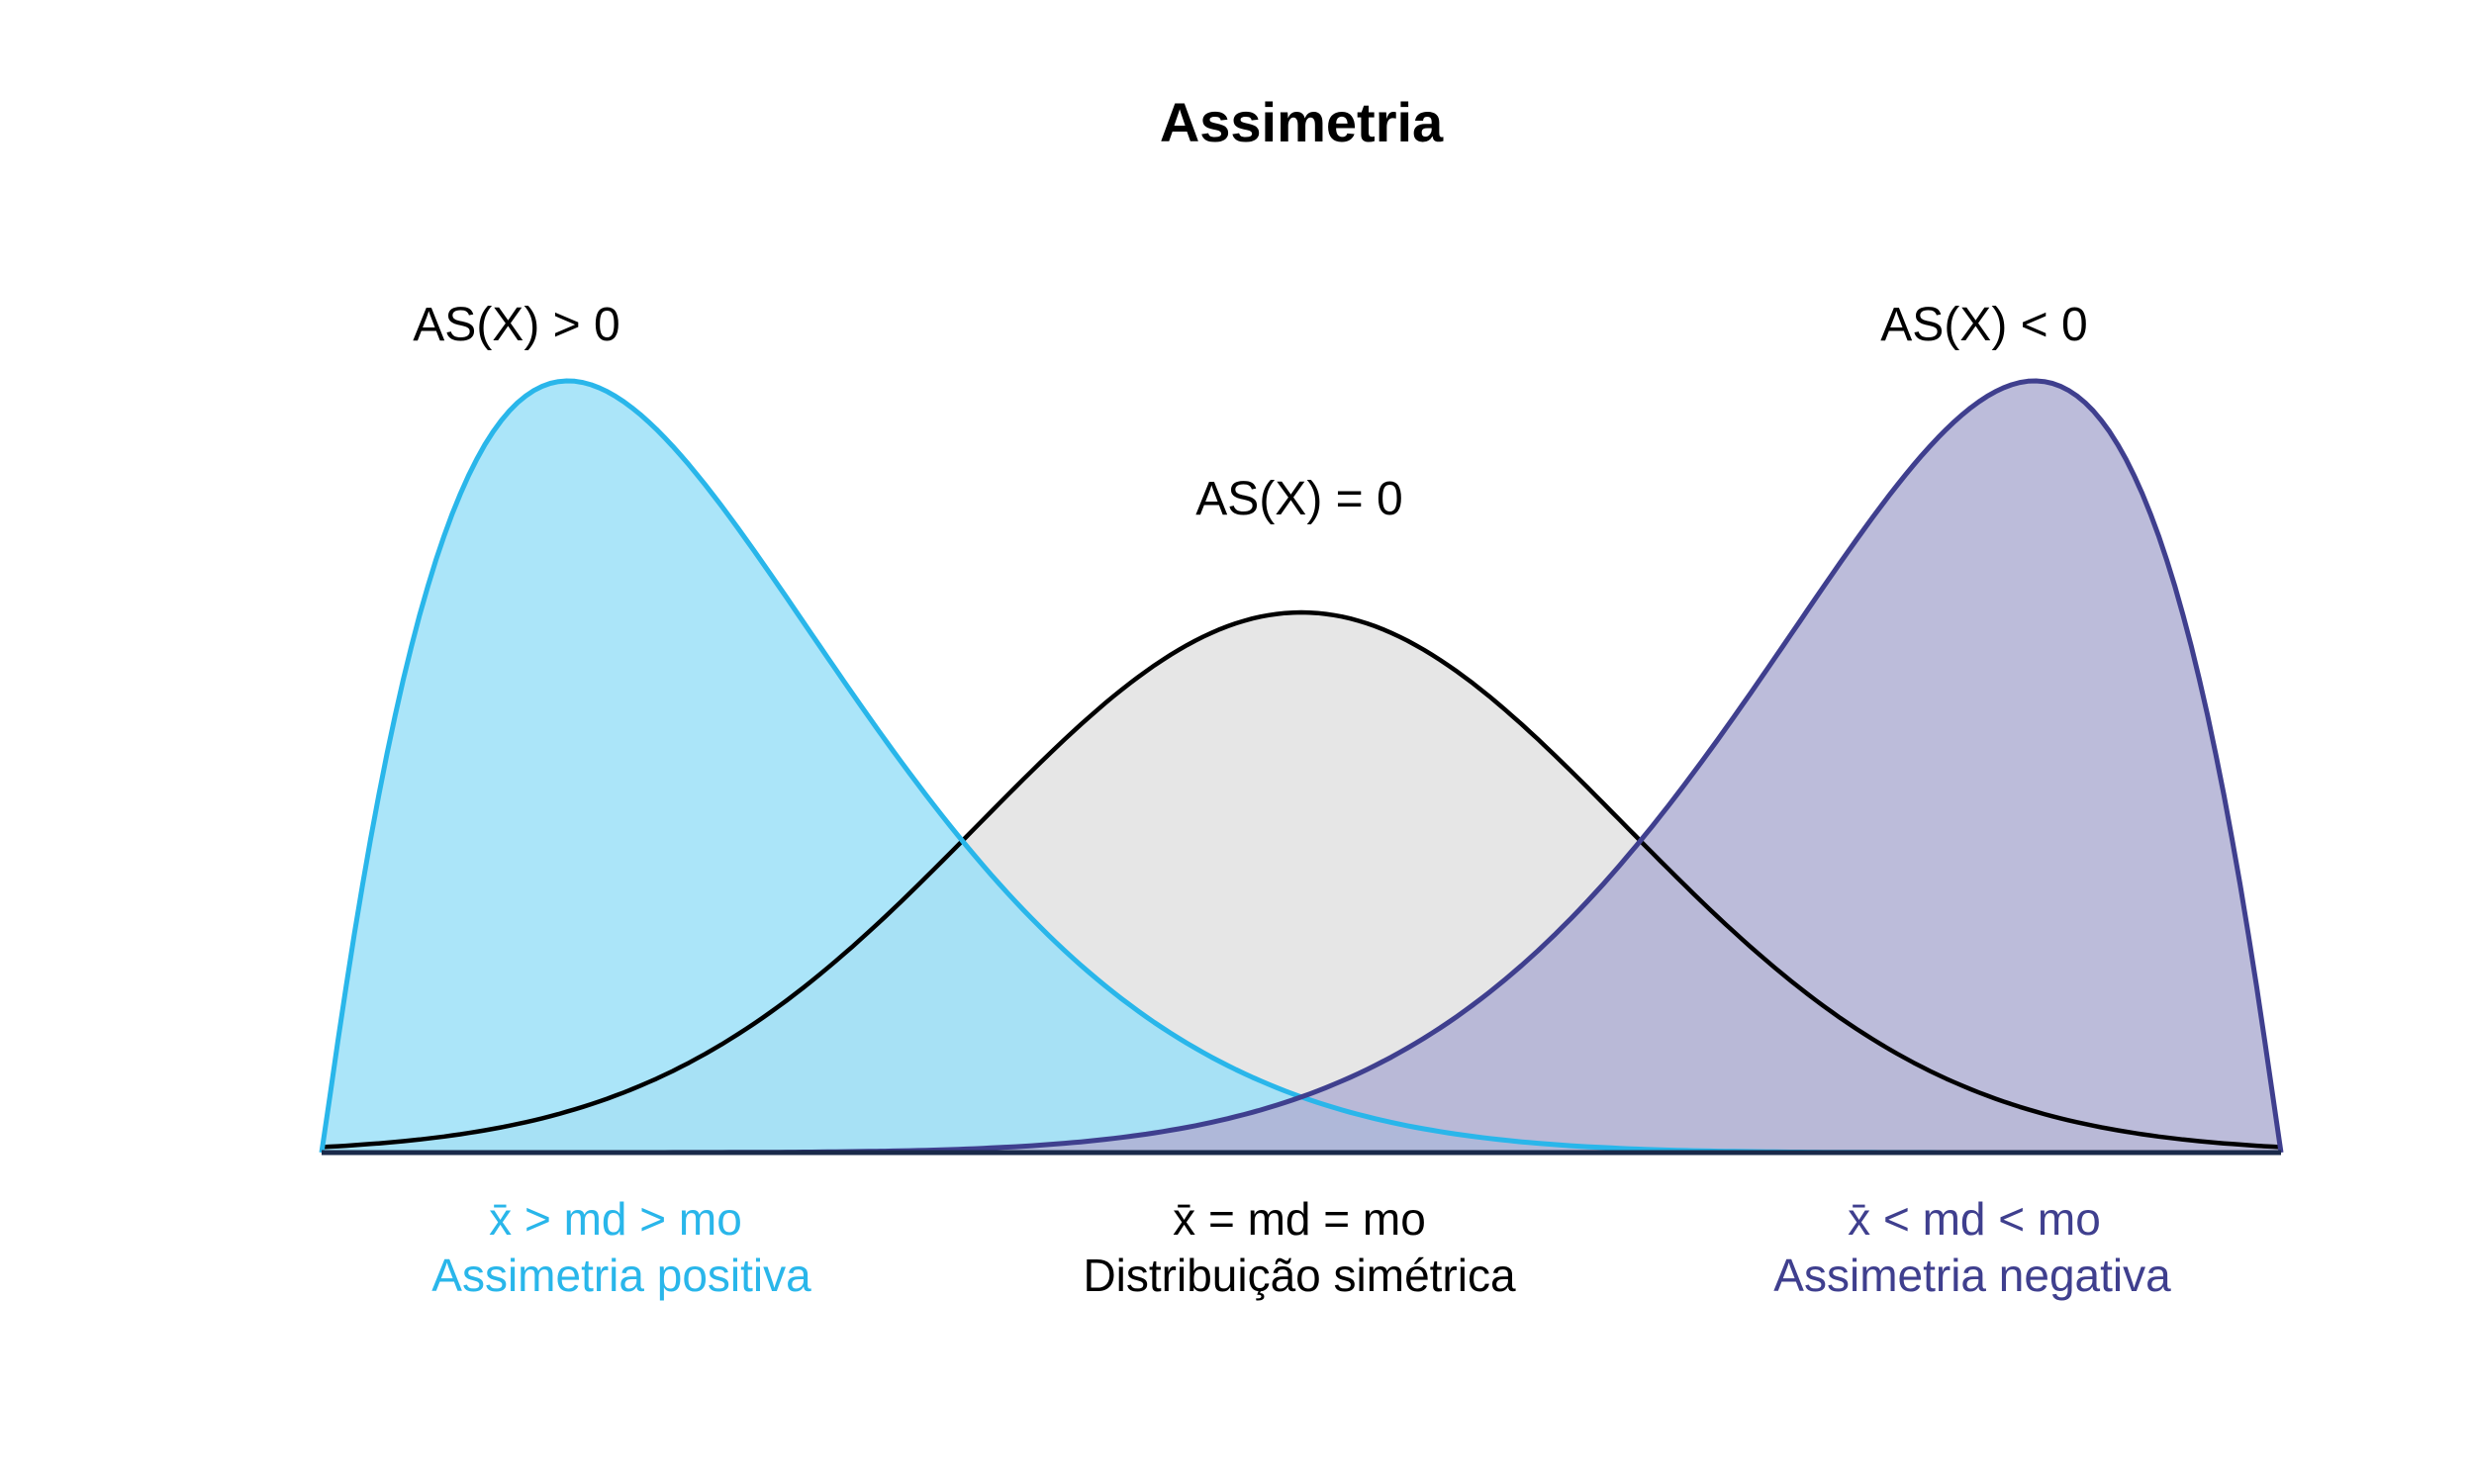  Describe the element at coordinates (1972, 1275) in the screenshot. I see `caption-negative: Assimetria negativa` at that location.